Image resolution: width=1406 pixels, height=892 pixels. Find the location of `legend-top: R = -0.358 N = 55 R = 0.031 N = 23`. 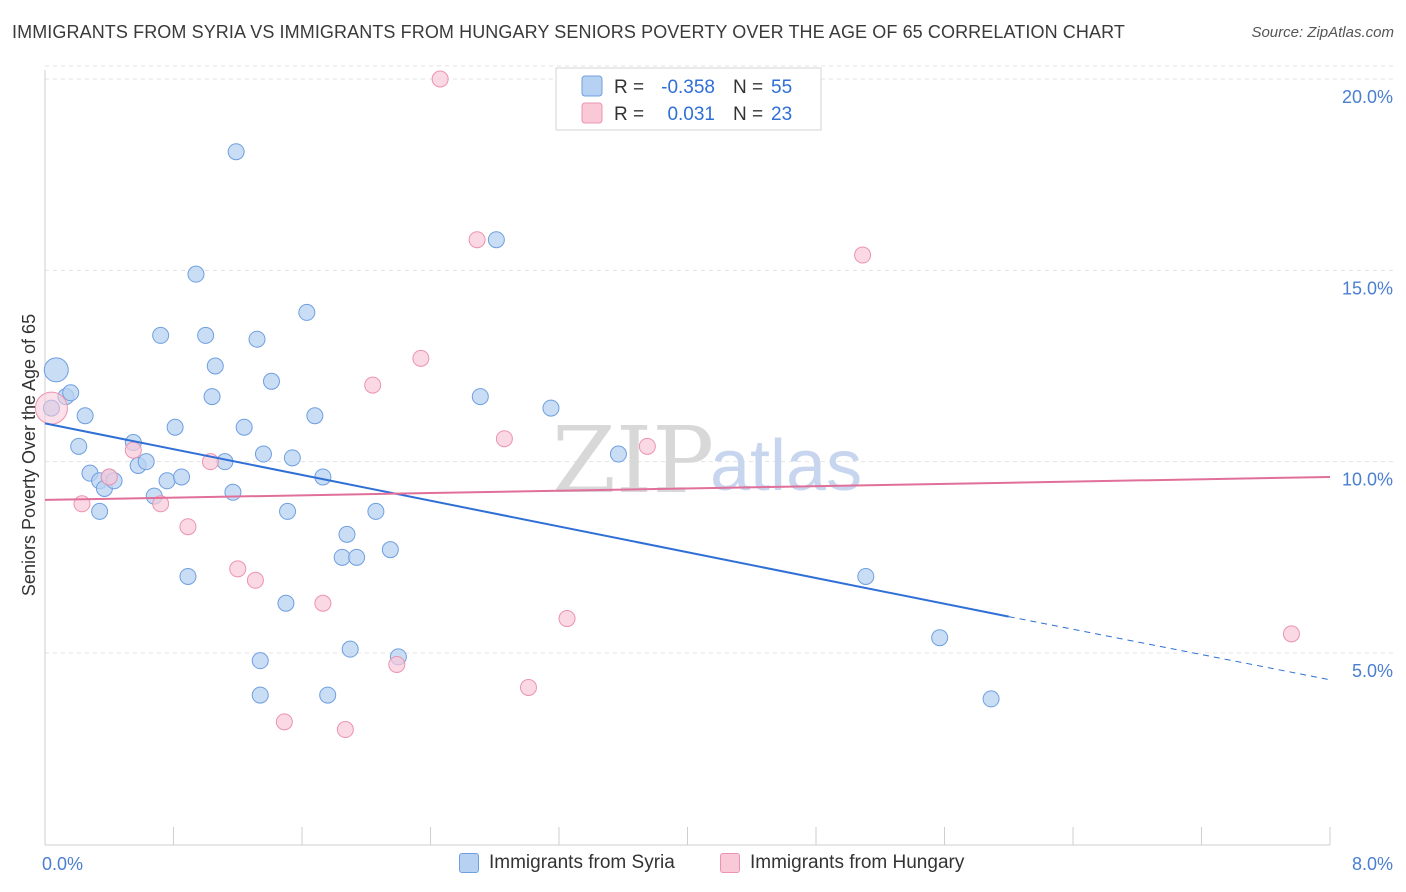

legend-top: R = -0.358 N = 55 R = 0.031 N = 23 is located at coordinates (688, 99).